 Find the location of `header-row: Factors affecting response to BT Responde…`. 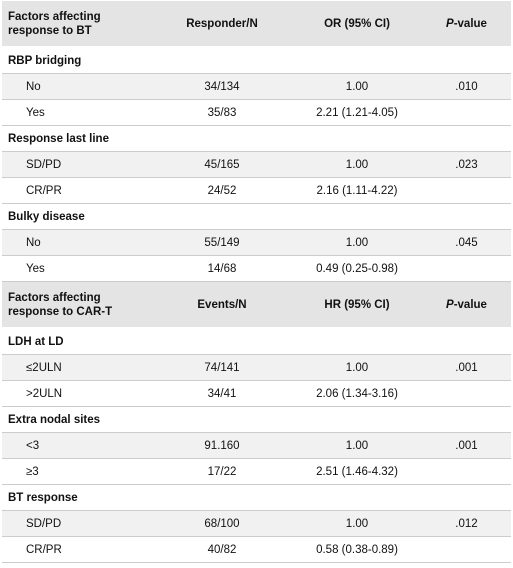

header-row: Factors affecting response to BT Responde… is located at coordinates (256, 24).